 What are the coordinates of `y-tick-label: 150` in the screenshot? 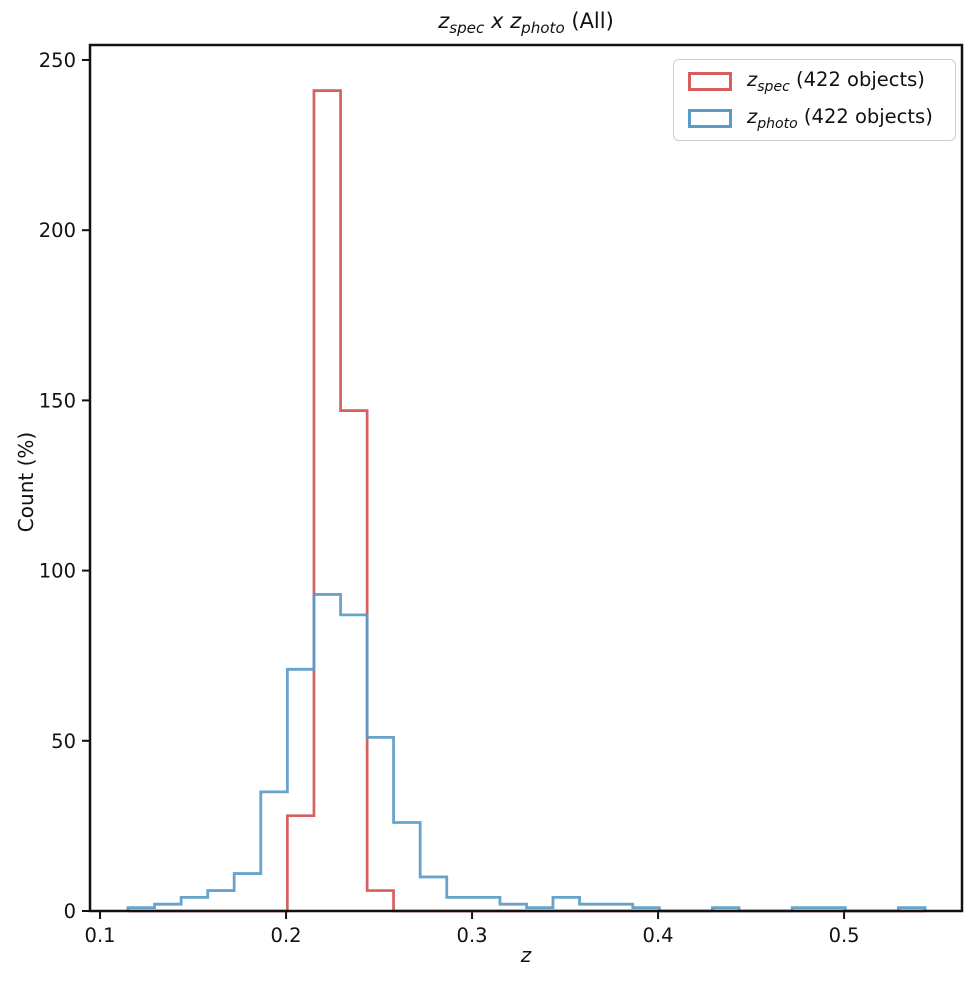 It's located at (57, 400).